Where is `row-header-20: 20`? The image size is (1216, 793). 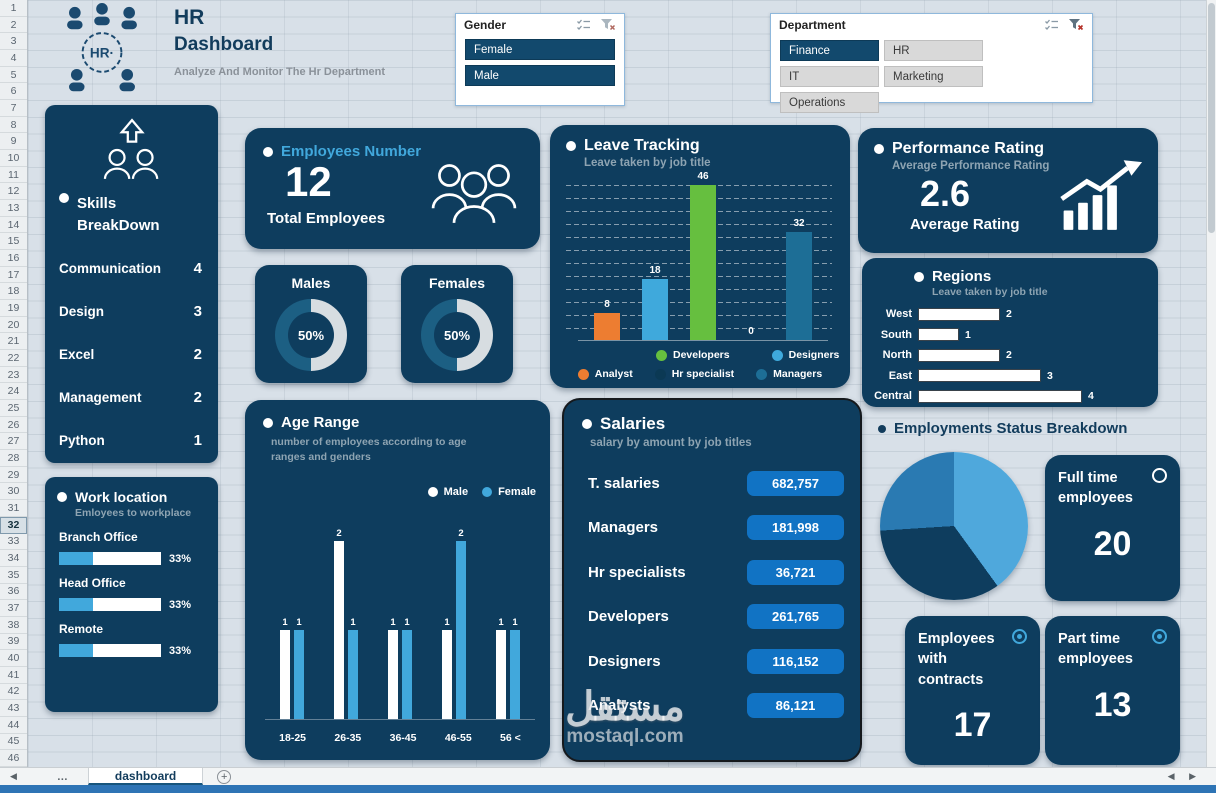
row-header-20: 20 is located at coordinates (13, 325).